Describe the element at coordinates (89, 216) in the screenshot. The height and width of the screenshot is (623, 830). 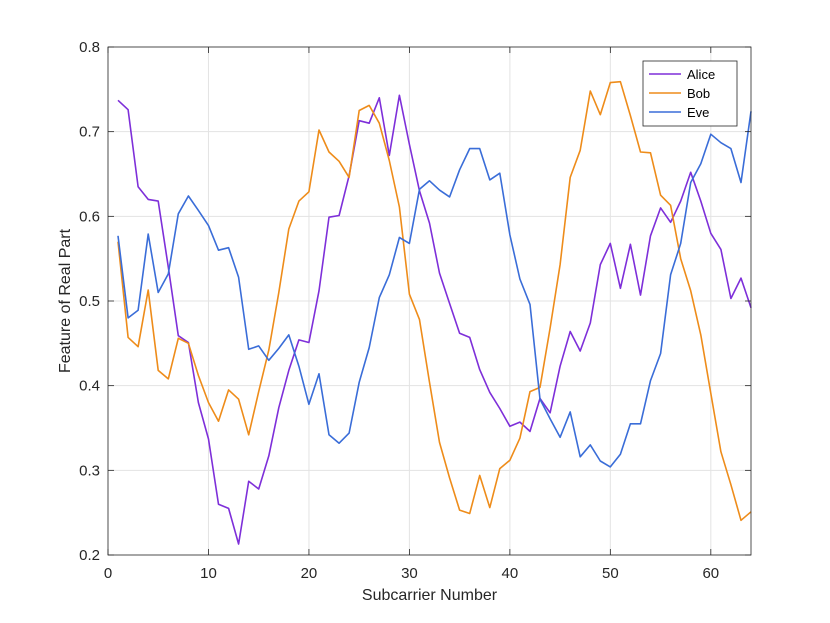
I see `y-tick-label: 0.6` at that location.